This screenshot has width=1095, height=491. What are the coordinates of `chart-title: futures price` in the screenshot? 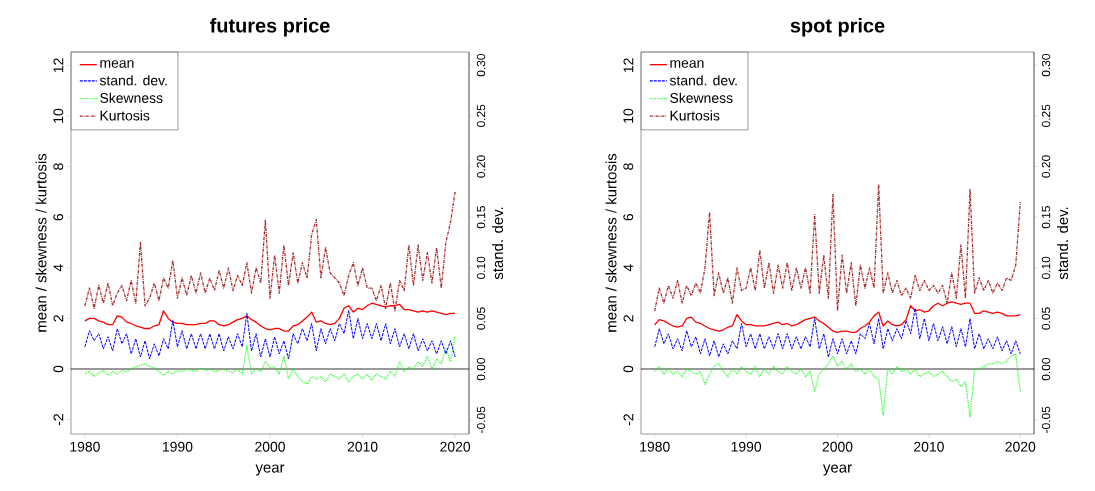 It's located at (270, 27).